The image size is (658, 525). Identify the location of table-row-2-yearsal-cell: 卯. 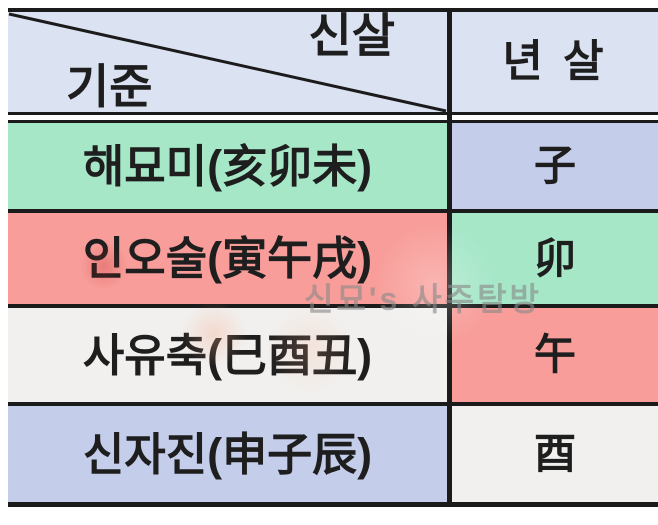
(555, 258).